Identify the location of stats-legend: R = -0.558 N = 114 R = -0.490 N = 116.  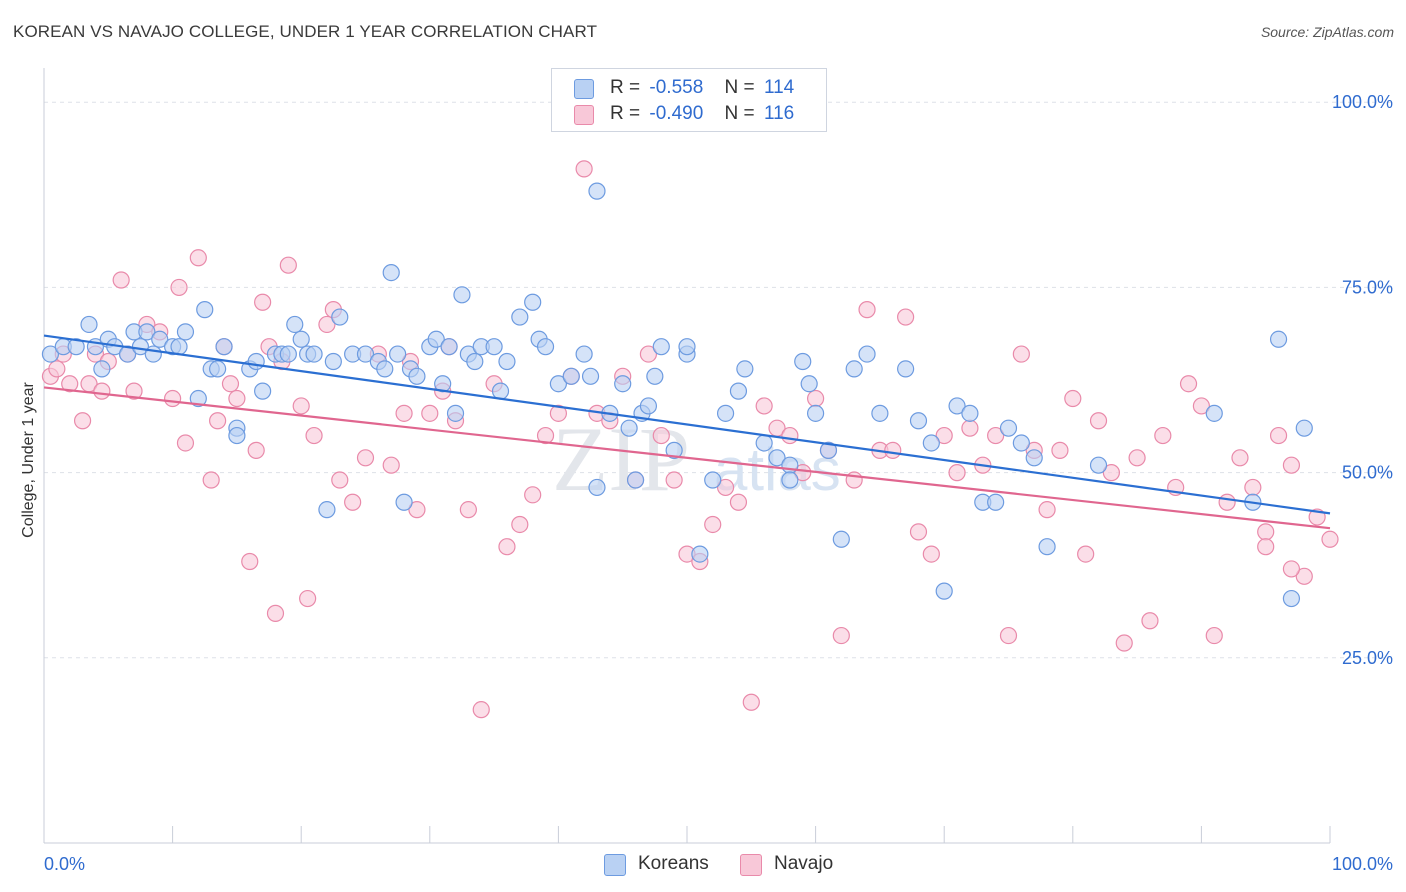
(689, 100).